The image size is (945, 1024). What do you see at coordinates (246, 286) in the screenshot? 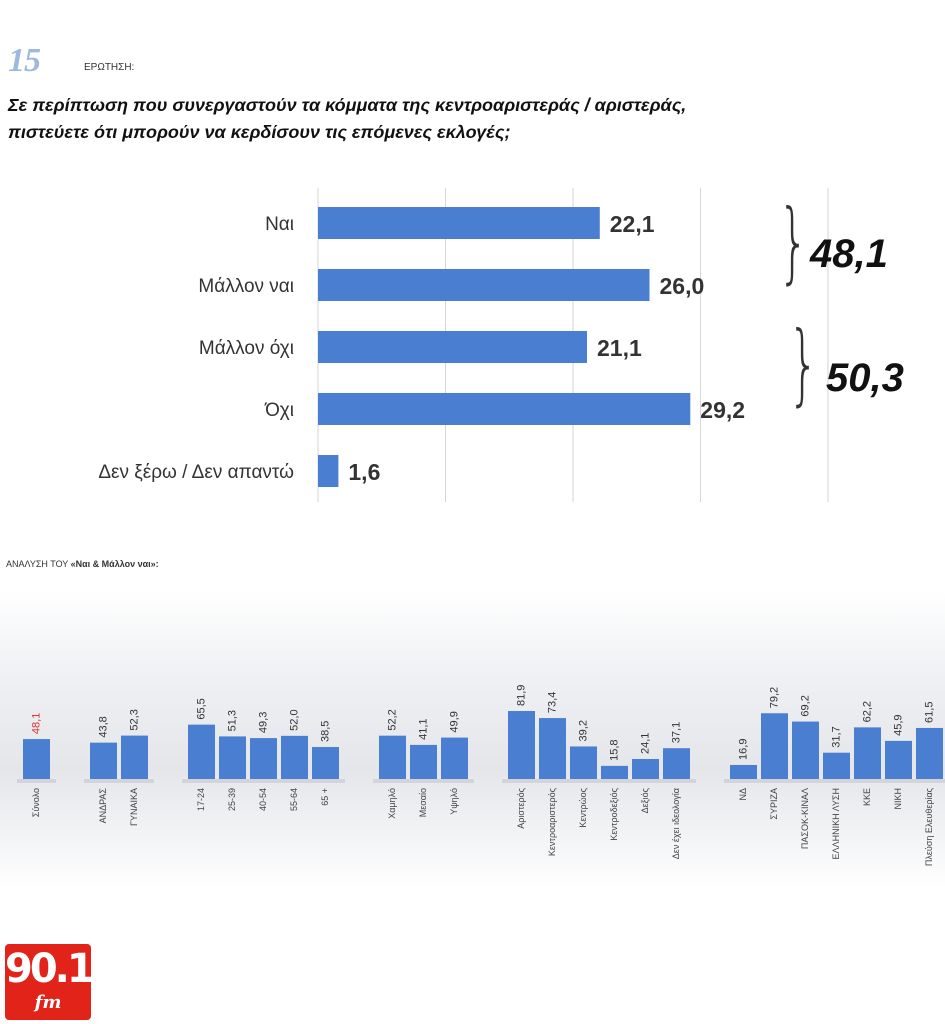
I see `category-label: Μάλλον ναι` at bounding box center [246, 286].